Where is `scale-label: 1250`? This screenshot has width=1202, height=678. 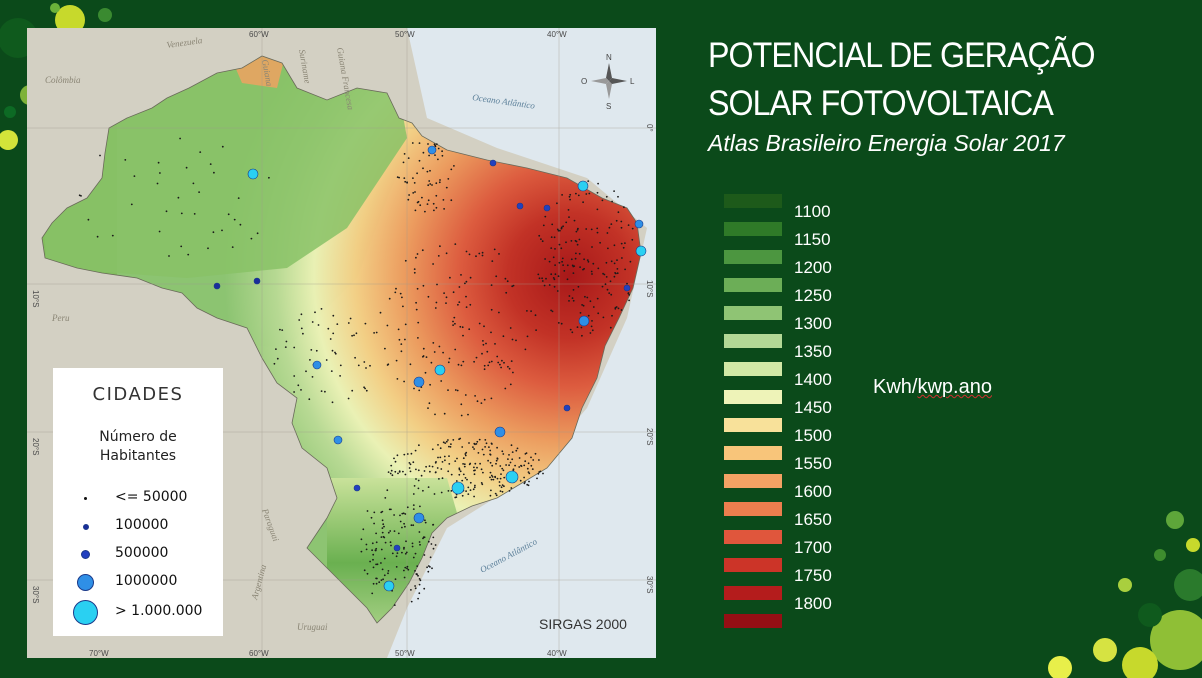 scale-label: 1250 is located at coordinates (813, 295).